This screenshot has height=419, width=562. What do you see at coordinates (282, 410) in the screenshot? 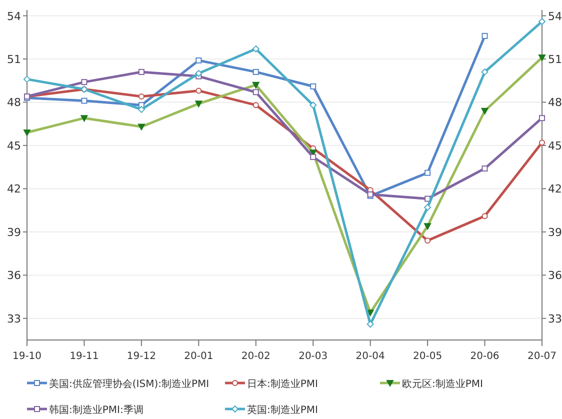
I see `legend-label: 英国:制造业PMI` at bounding box center [282, 410].